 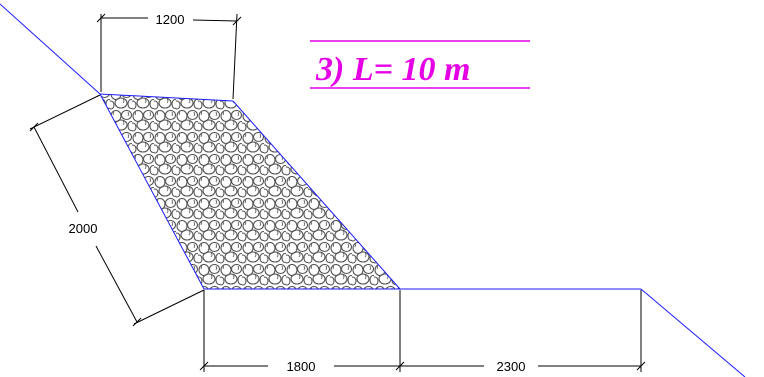 I want to click on top-dim-line-right, so click(x=215, y=20).